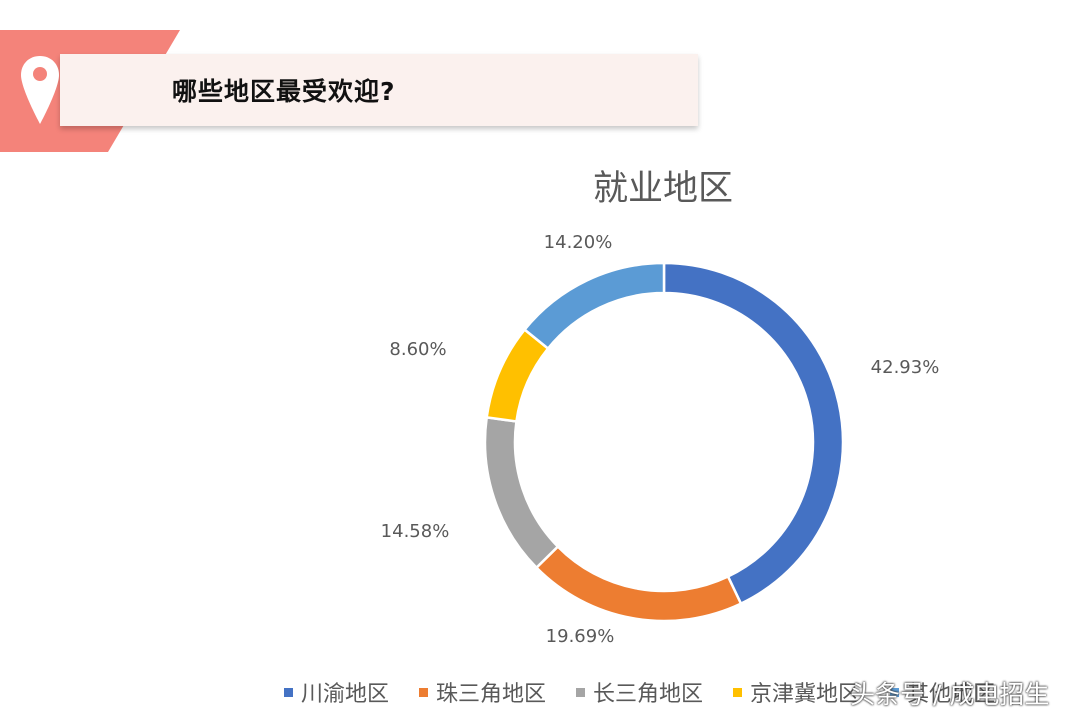 The height and width of the screenshot is (719, 1080). I want to click on legend-item: 川渝地区, so click(336, 692).